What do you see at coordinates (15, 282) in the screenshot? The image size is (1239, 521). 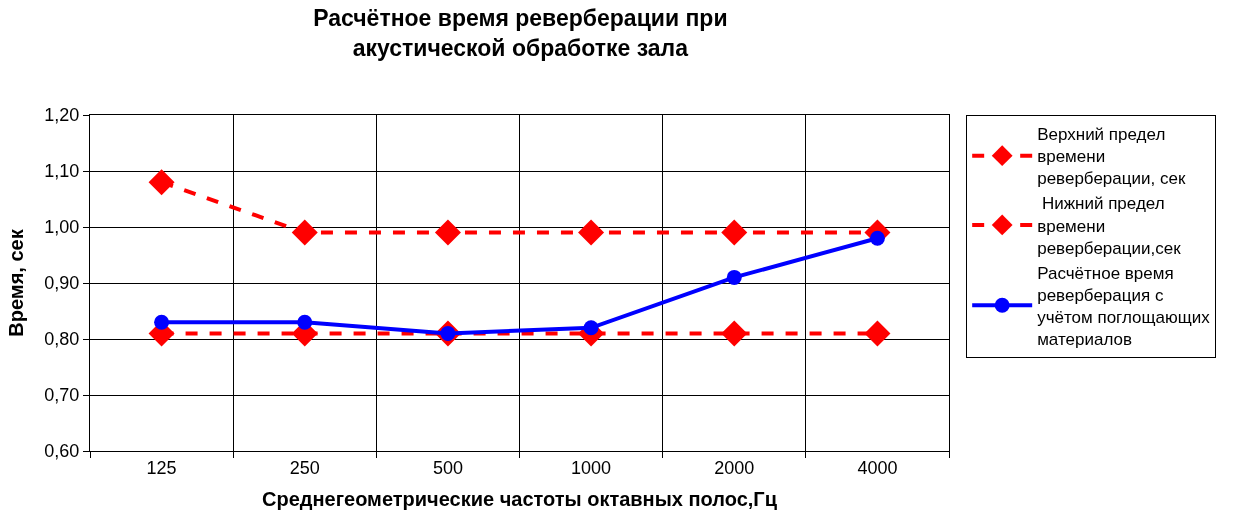 I see `y-axis-title: Время, сек` at bounding box center [15, 282].